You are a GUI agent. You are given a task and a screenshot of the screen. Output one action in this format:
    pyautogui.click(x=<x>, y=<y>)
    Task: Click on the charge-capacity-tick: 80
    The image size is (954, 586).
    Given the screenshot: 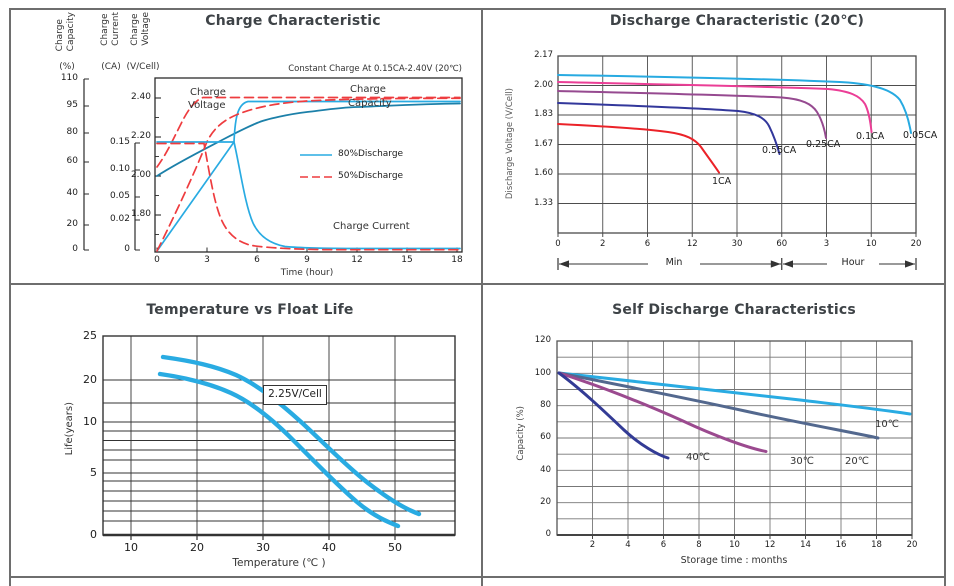 What is the action you would take?
    pyautogui.click(x=72, y=132)
    